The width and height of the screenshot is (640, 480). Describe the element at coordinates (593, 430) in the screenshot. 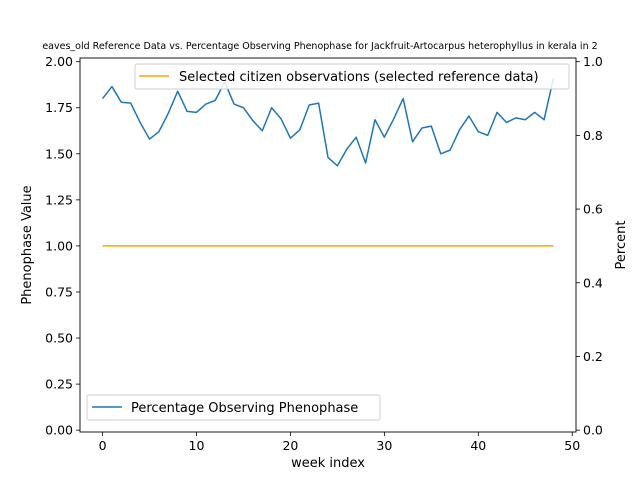

I see `y2-tick-label: 0.0` at that location.